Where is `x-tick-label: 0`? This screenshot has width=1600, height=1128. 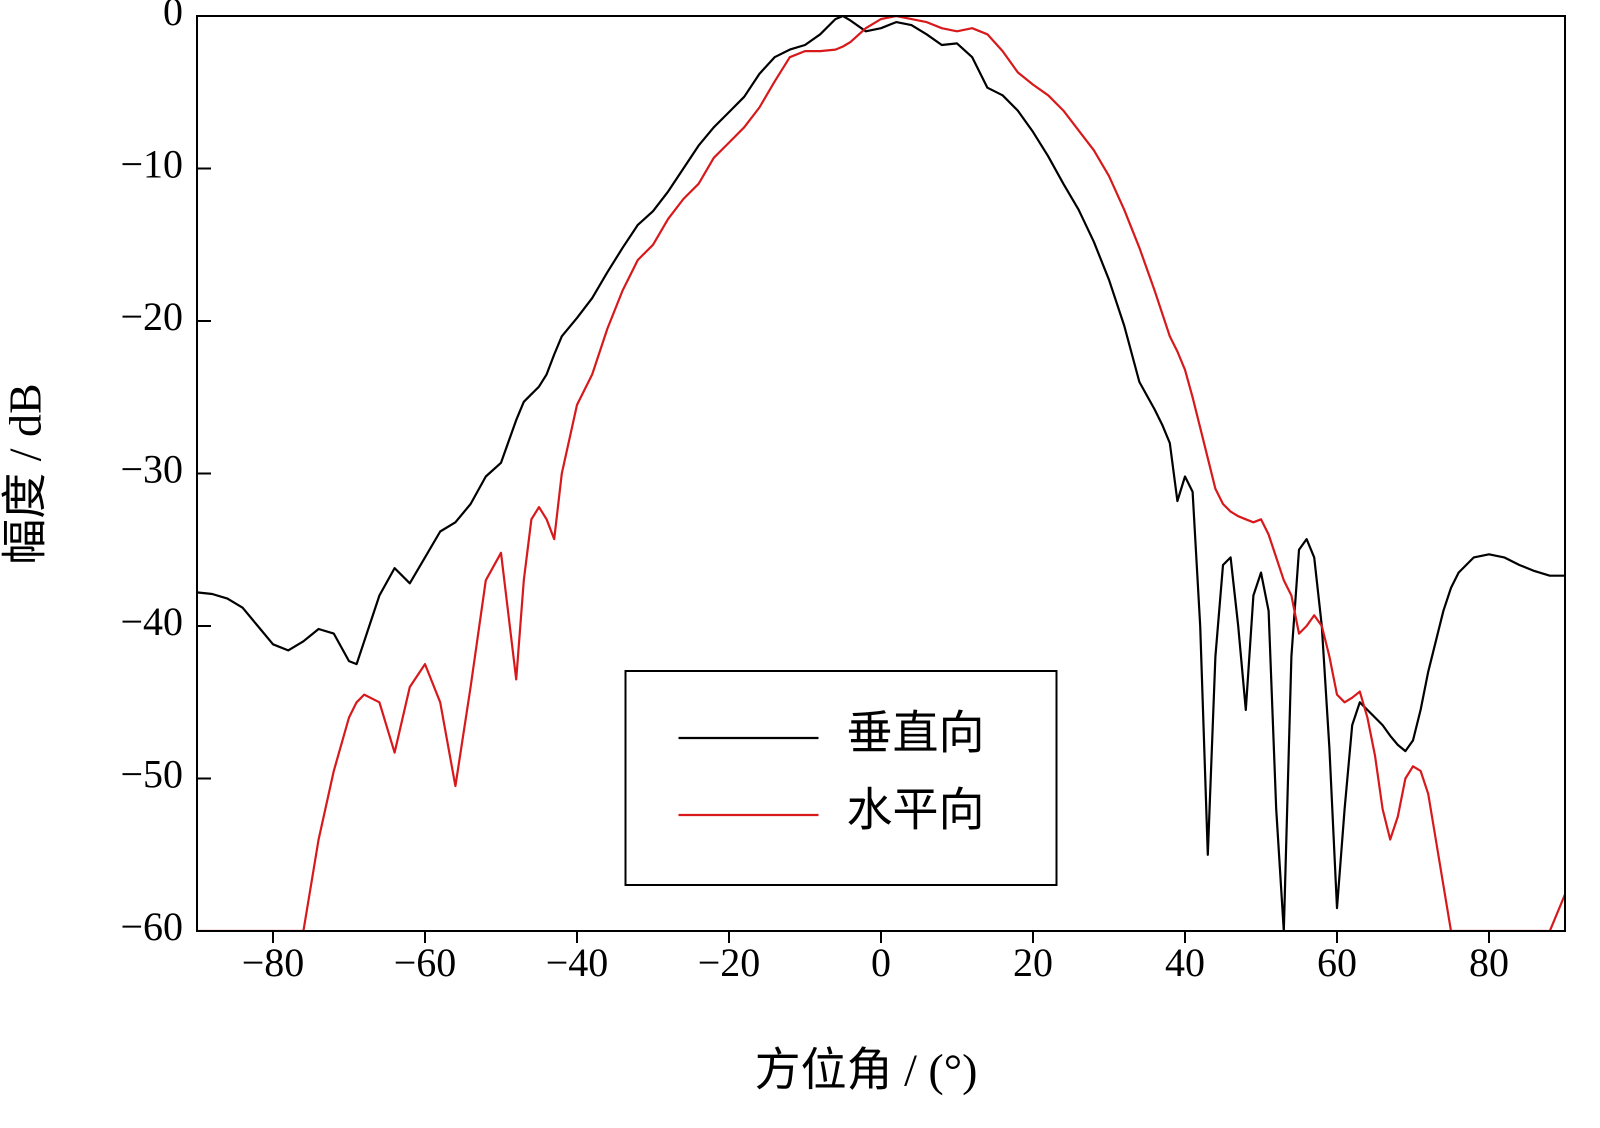 x-tick-label: 0 is located at coordinates (881, 962).